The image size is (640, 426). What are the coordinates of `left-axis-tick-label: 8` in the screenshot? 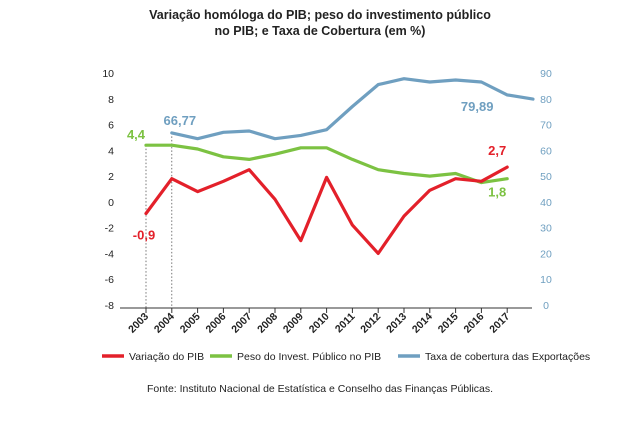 It's located at (111, 100).